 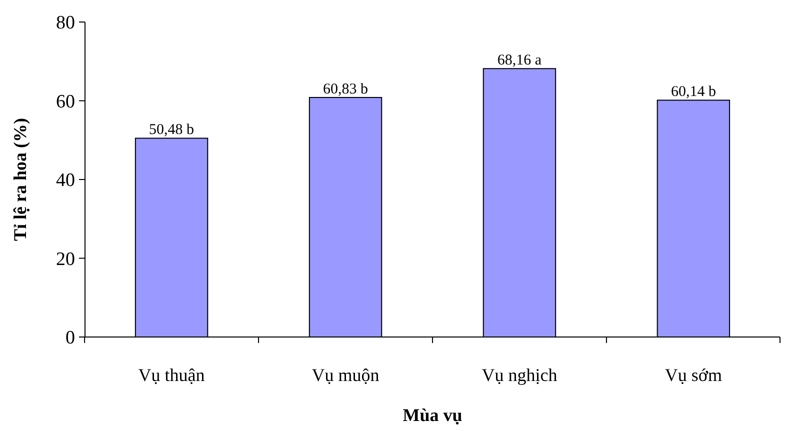 What do you see at coordinates (171, 375) in the screenshot?
I see `x-tick-label: Vụ thuận` at bounding box center [171, 375].